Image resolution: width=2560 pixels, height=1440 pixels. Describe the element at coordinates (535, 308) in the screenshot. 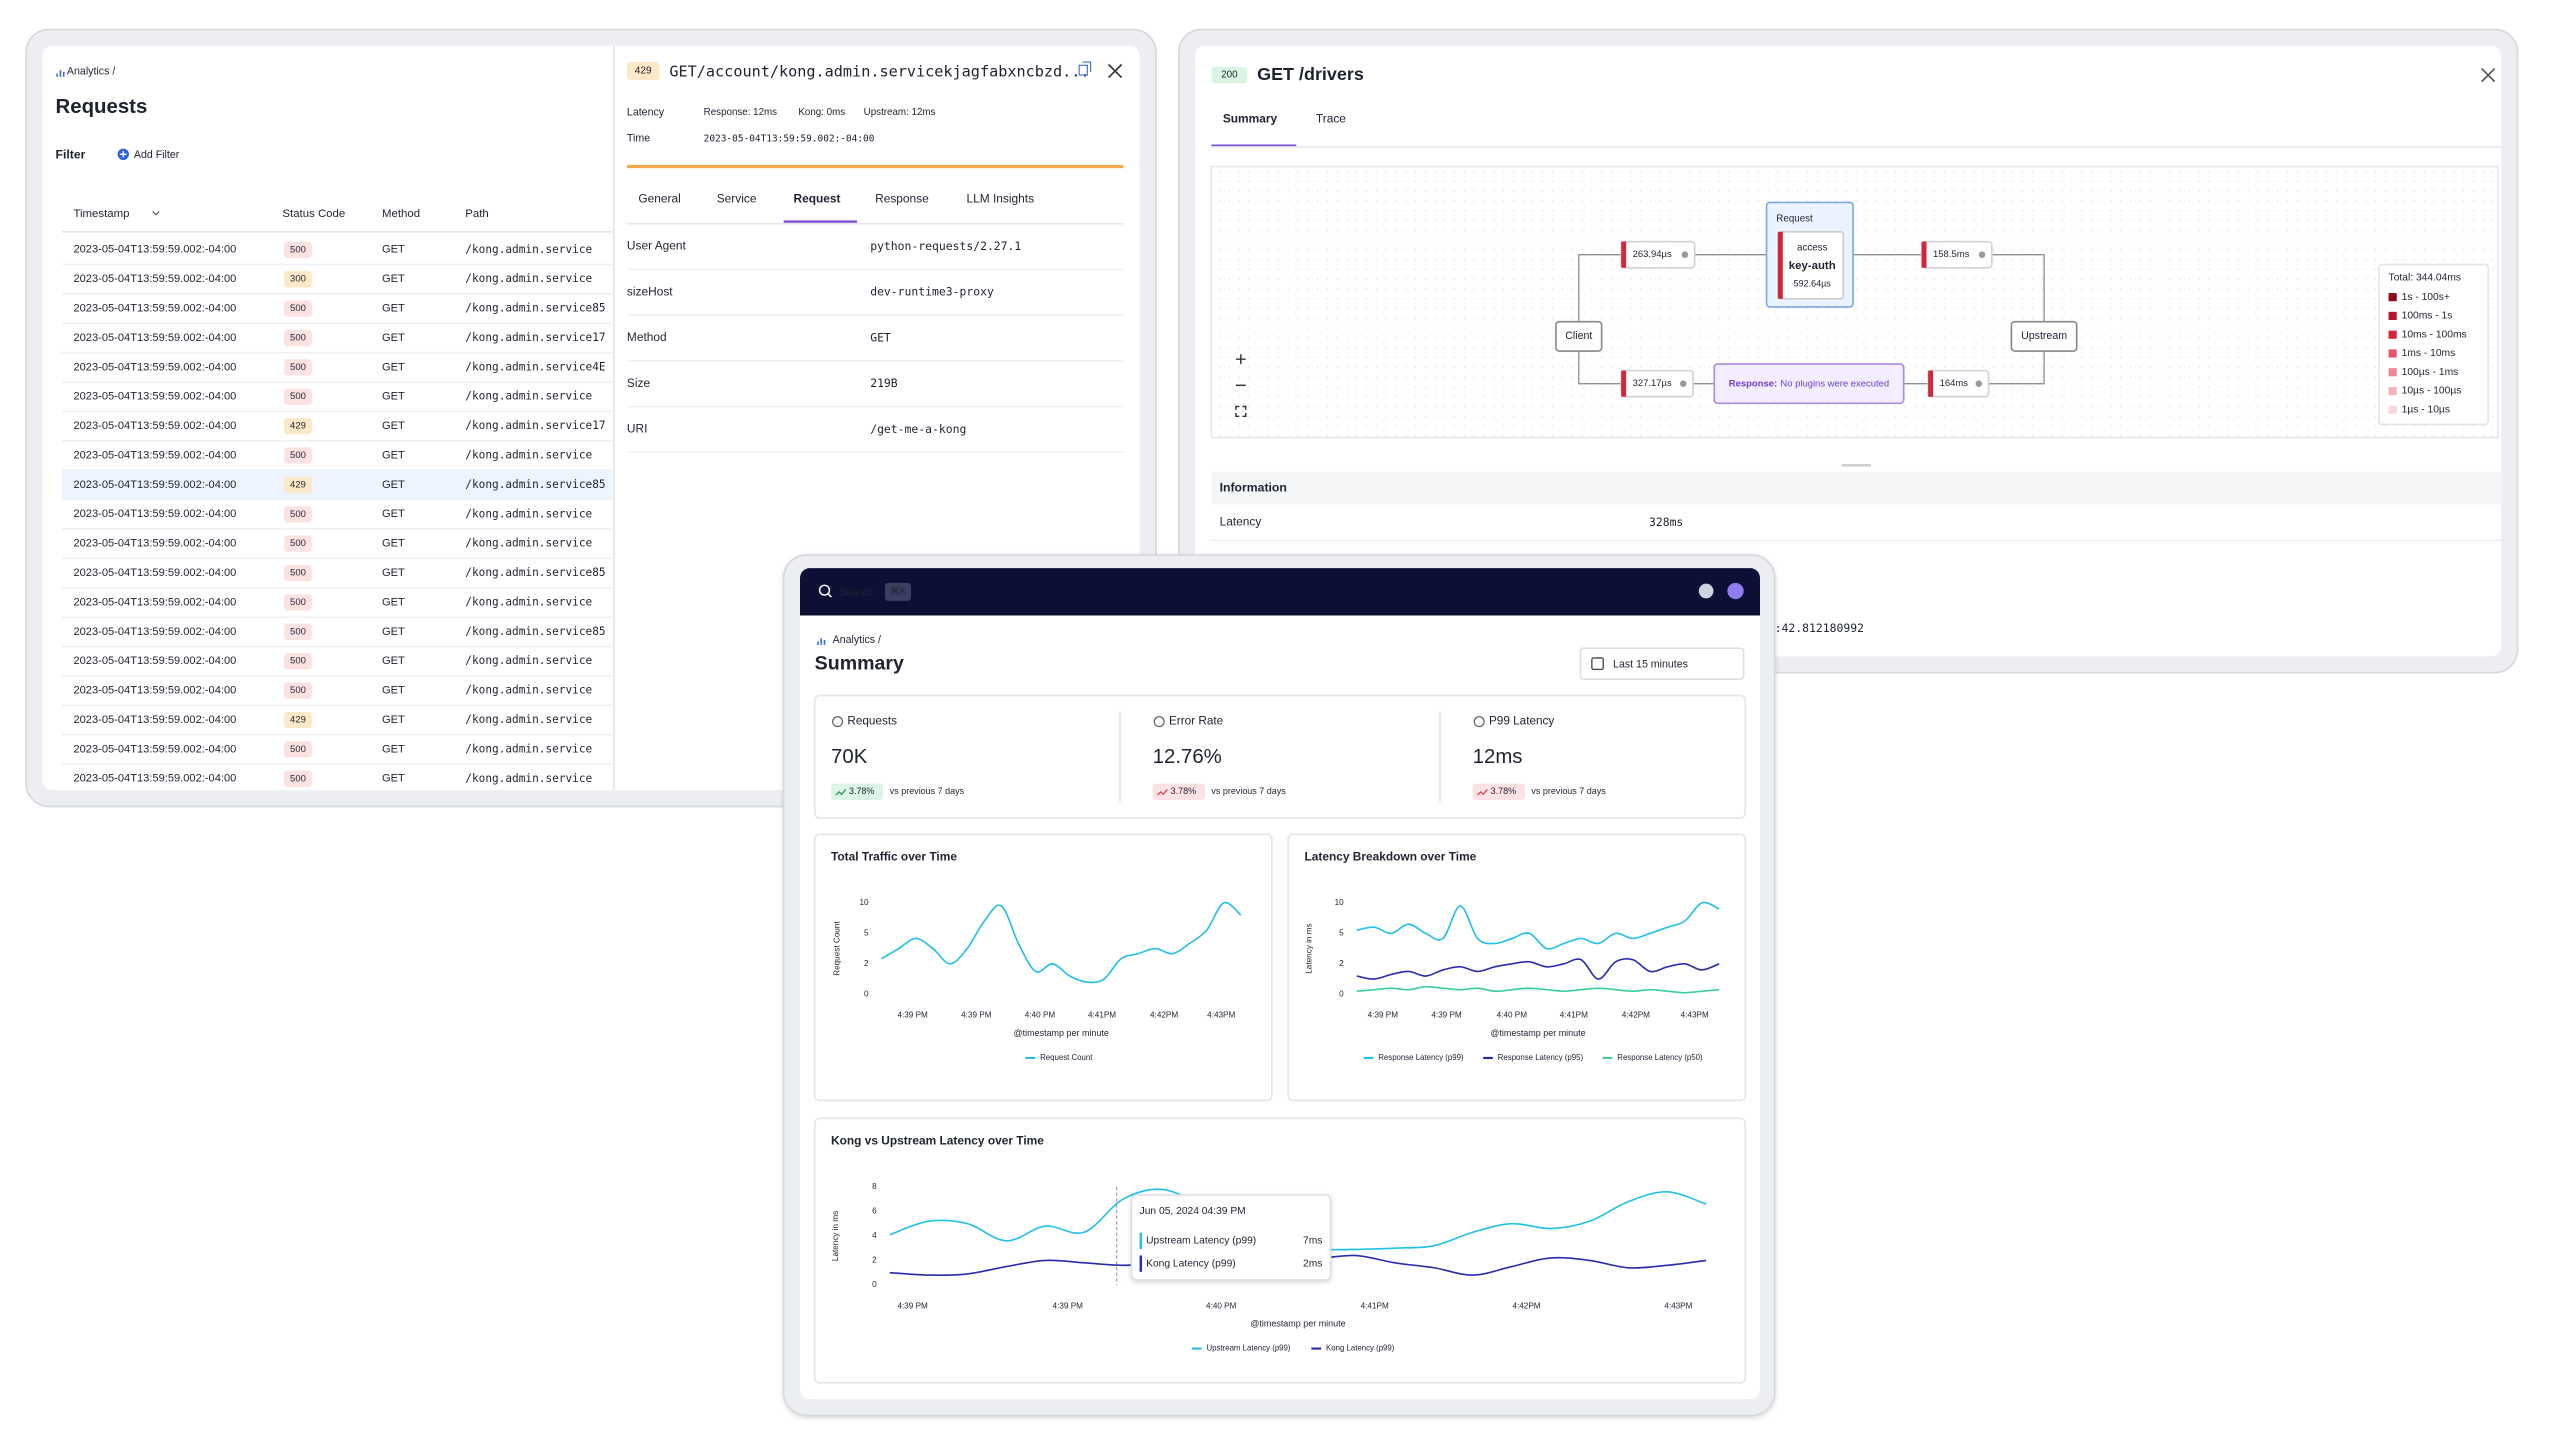

I see `path: /kong.admin.service85` at that location.